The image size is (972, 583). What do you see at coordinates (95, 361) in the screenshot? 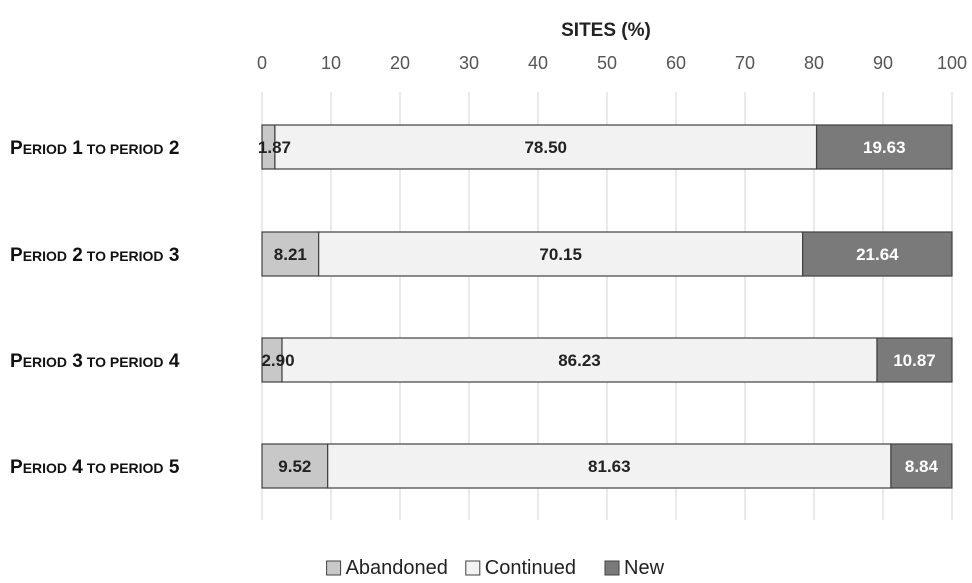
I see `category-label: PERIOD 3 TO PERIOD 4` at bounding box center [95, 361].